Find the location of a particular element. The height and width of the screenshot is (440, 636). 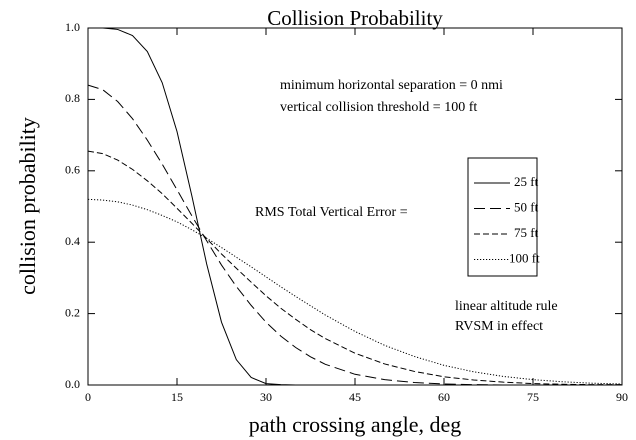

y-tick-label: 1.0 is located at coordinates (72, 27).